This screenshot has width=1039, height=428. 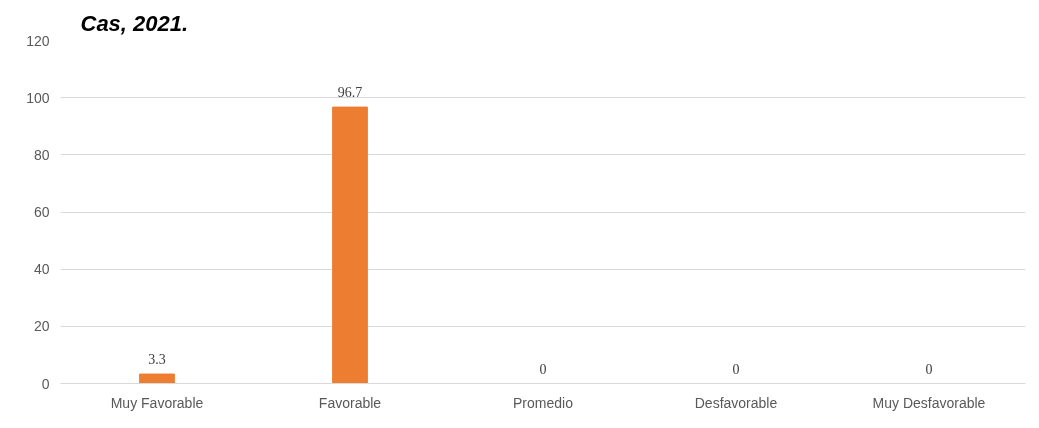 What do you see at coordinates (41, 269) in the screenshot?
I see `y-tick-label: 40` at bounding box center [41, 269].